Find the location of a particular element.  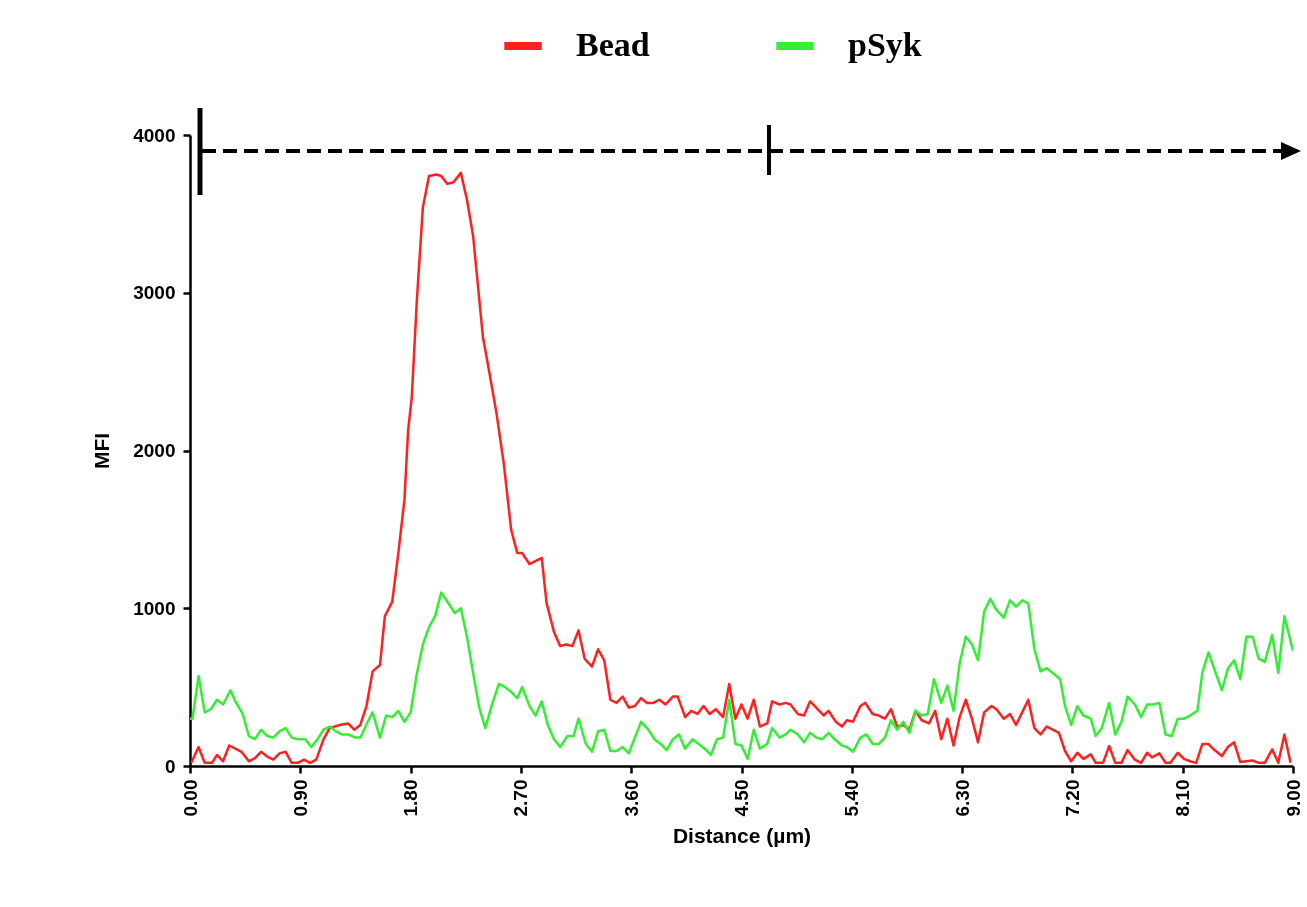

x-tick-label: 9.00 is located at coordinates (1293, 798).